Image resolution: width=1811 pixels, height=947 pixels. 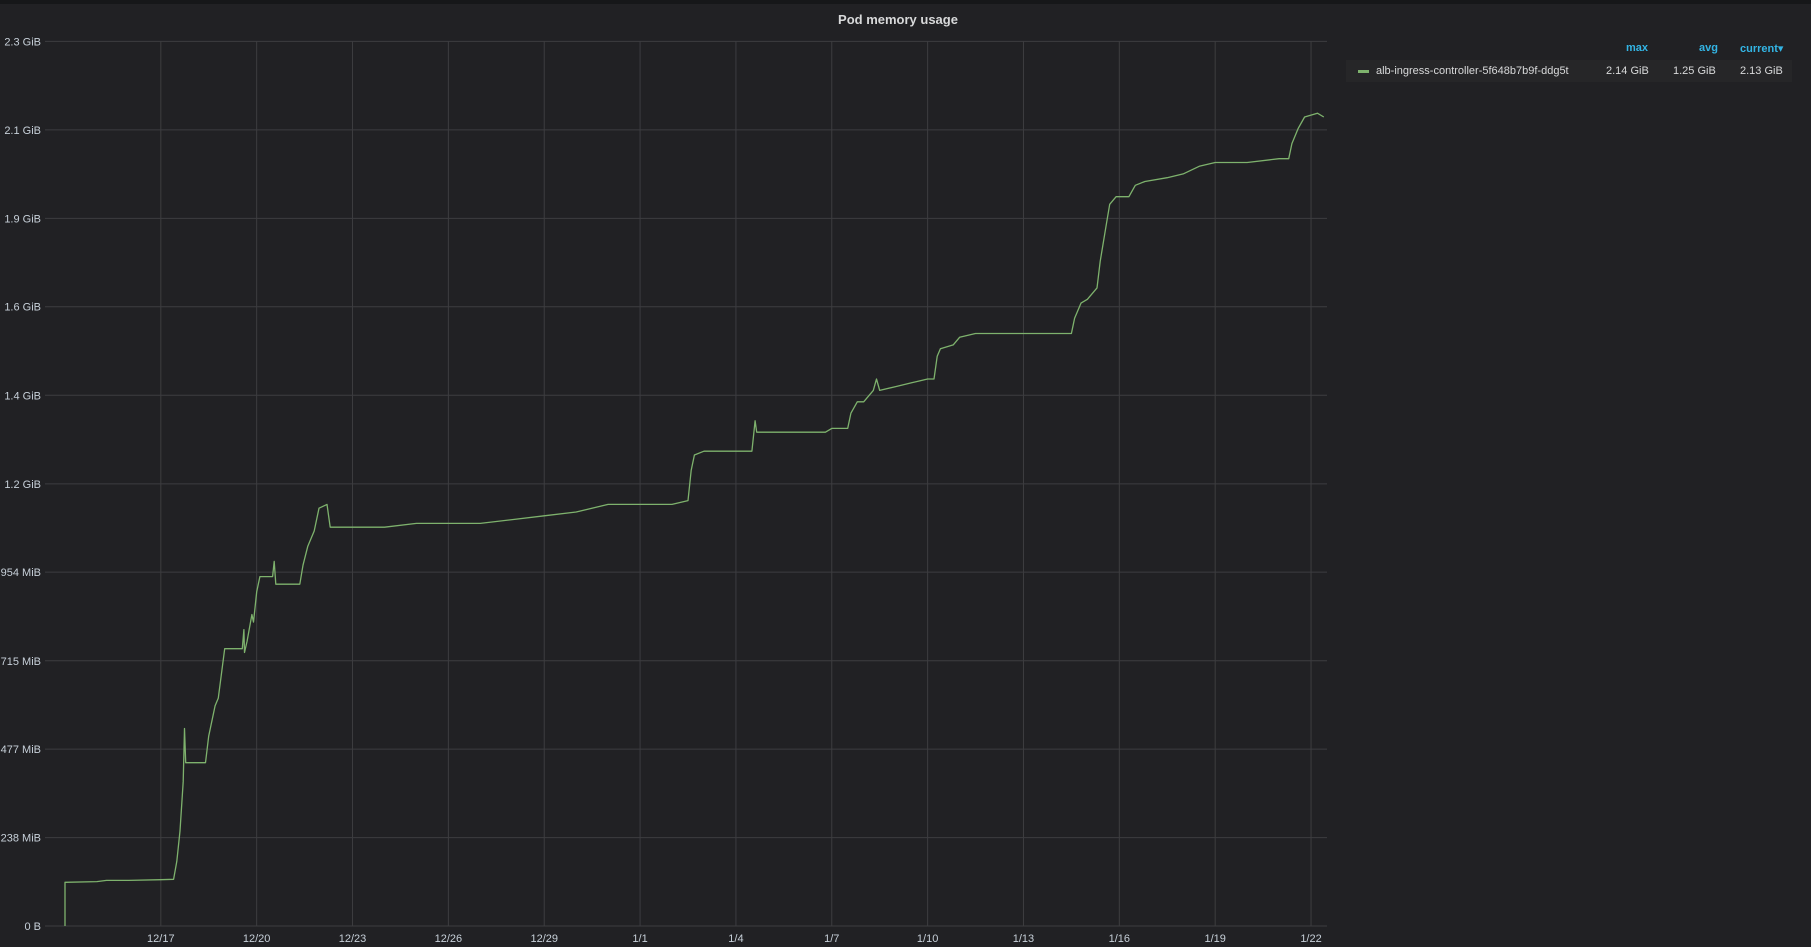 I want to click on x-tick-label: 12/26, so click(x=449, y=939).